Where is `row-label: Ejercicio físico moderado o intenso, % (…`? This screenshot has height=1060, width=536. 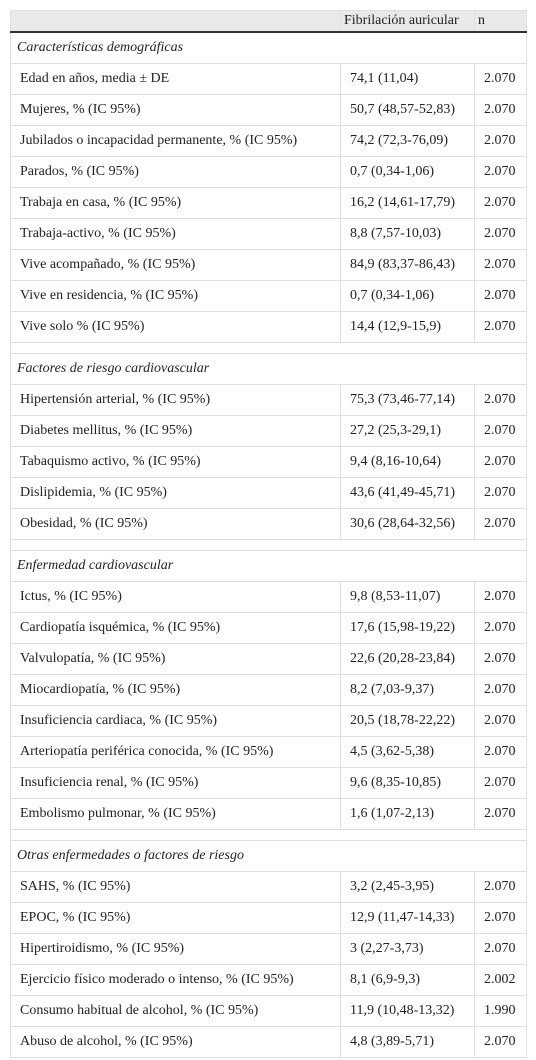
row-label: Ejercicio físico moderado o intenso, % (… is located at coordinates (175, 980).